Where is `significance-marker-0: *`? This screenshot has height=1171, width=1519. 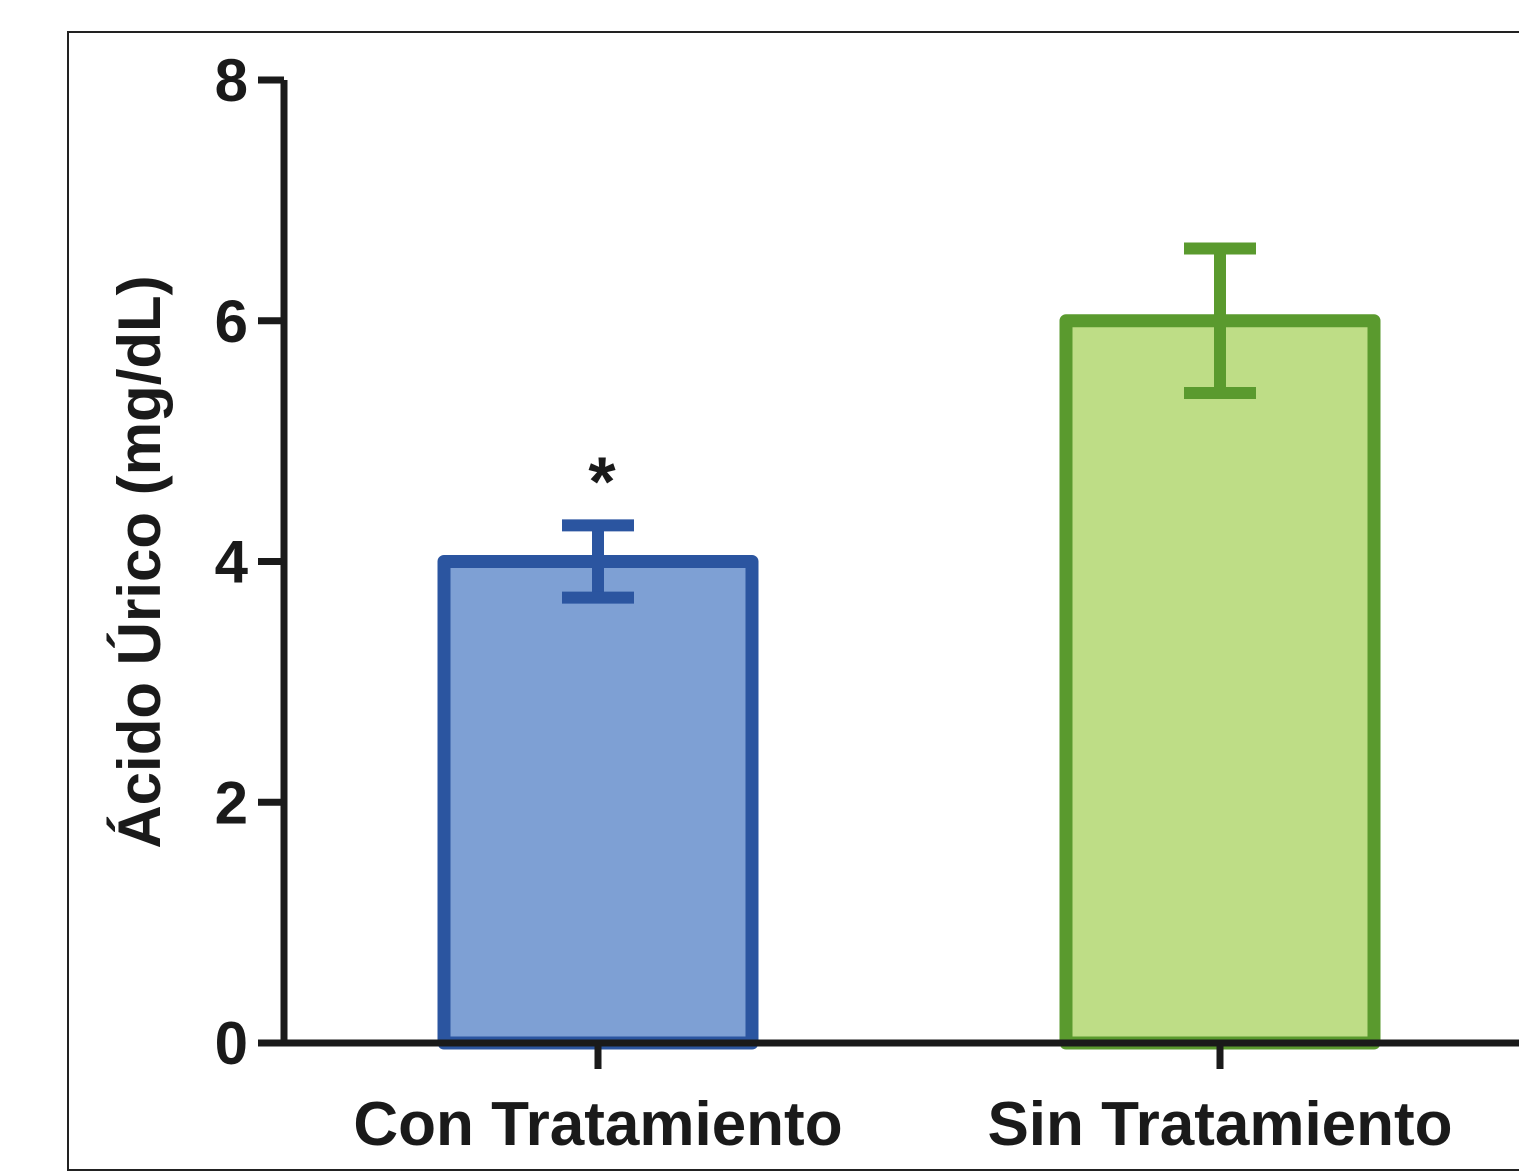
significance-marker-0: * is located at coordinates (602, 481).